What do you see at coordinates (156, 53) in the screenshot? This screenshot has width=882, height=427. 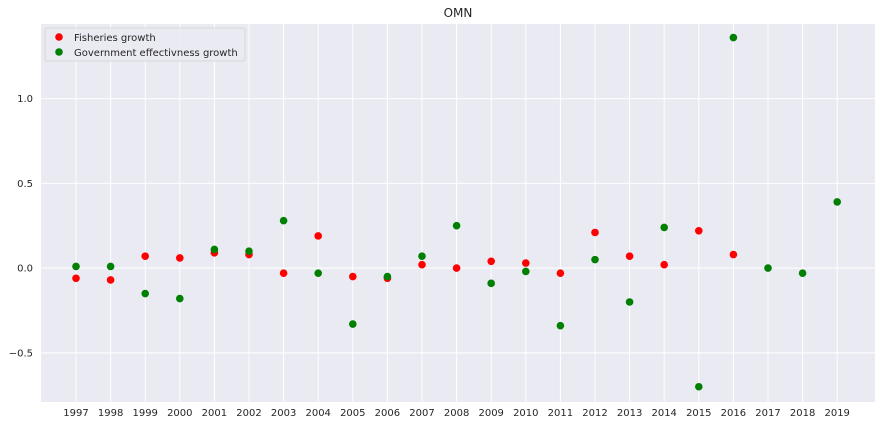 I see `legend-label-government: Government effectivness growth` at bounding box center [156, 53].